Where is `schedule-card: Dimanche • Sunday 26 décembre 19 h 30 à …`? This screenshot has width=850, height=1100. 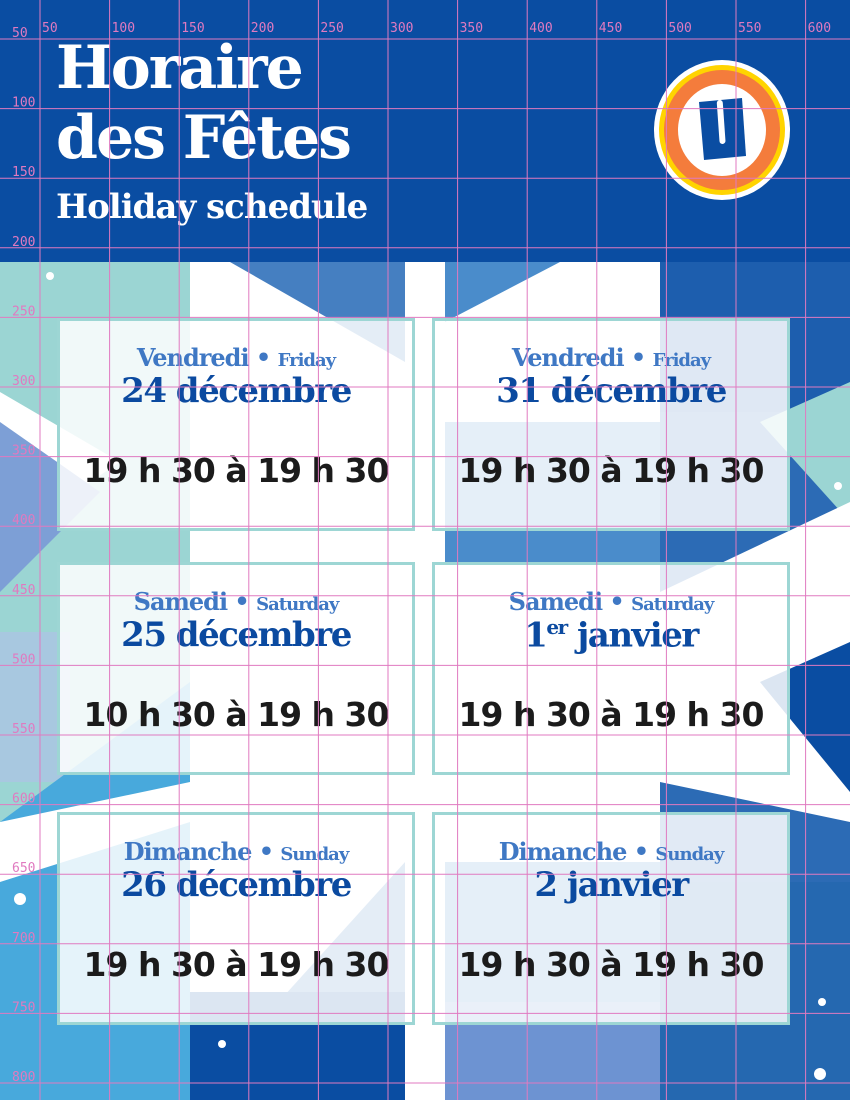 schedule-card: Dimanche • Sunday 26 décembre 19 h 30 à … is located at coordinates (236, 918).